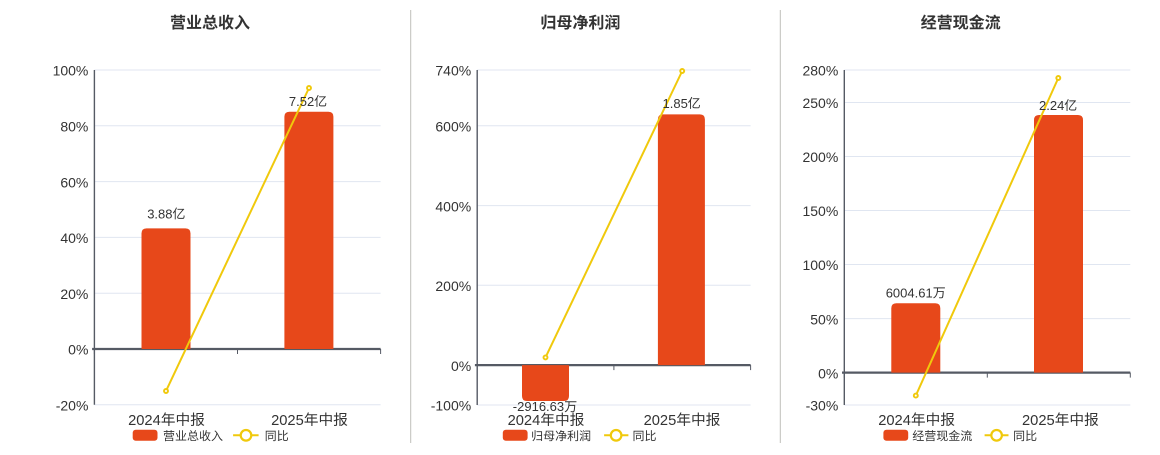 This screenshot has height=455, width=1160. What do you see at coordinates (675, 103) in the screenshot?
I see `svg-text: 1.85` at bounding box center [675, 103].